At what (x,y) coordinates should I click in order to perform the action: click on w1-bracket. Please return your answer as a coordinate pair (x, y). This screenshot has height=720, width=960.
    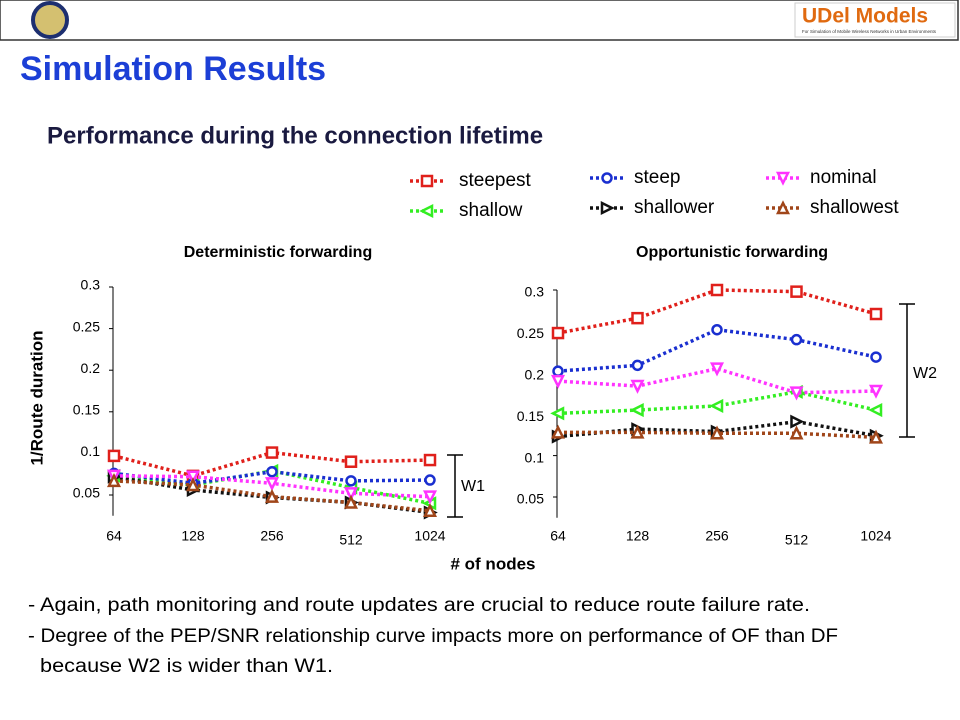
    Looking at the image, I should click on (455, 486).